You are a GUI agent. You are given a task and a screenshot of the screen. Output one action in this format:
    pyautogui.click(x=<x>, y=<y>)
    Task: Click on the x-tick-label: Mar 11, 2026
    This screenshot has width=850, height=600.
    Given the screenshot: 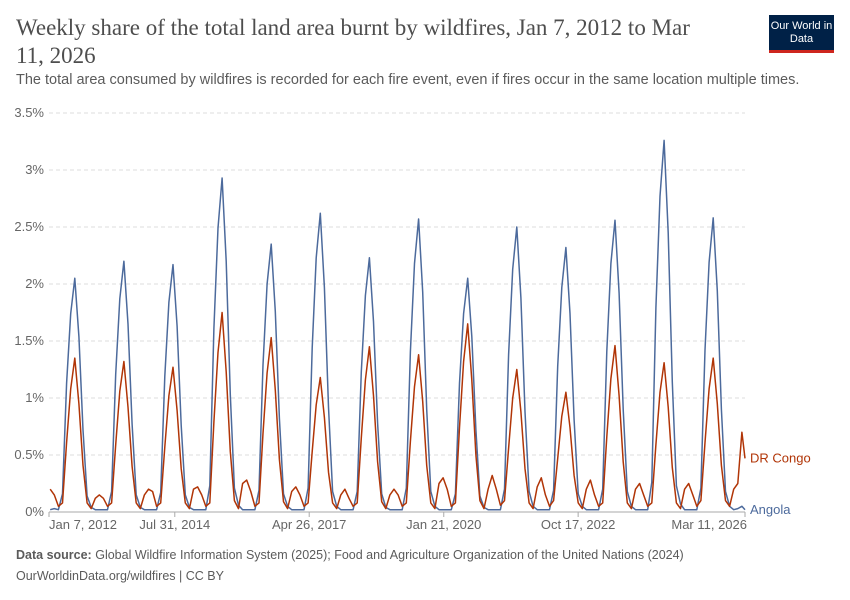 What is the action you would take?
    pyautogui.click(x=709, y=524)
    